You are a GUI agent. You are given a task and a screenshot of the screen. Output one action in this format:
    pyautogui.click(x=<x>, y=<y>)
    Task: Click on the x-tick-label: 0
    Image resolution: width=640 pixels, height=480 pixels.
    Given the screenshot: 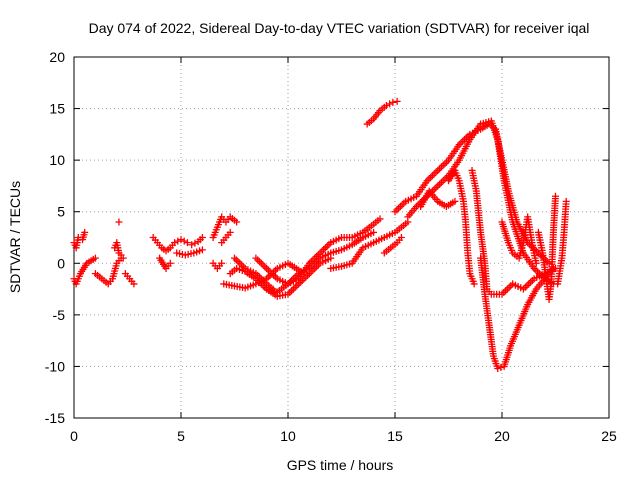 What is the action you would take?
    pyautogui.click(x=74, y=436)
    